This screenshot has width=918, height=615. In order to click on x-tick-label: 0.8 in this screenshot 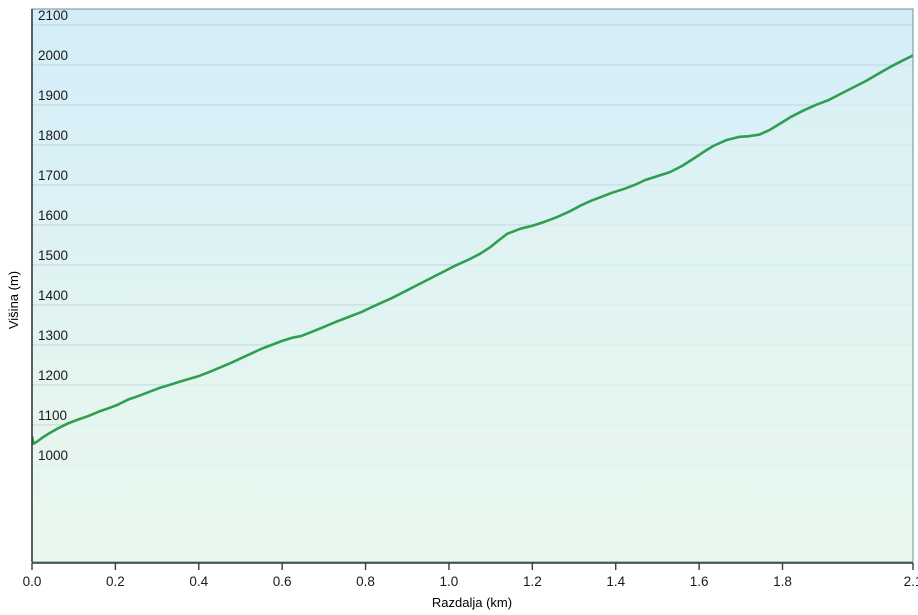, I will do `click(365, 581)`.